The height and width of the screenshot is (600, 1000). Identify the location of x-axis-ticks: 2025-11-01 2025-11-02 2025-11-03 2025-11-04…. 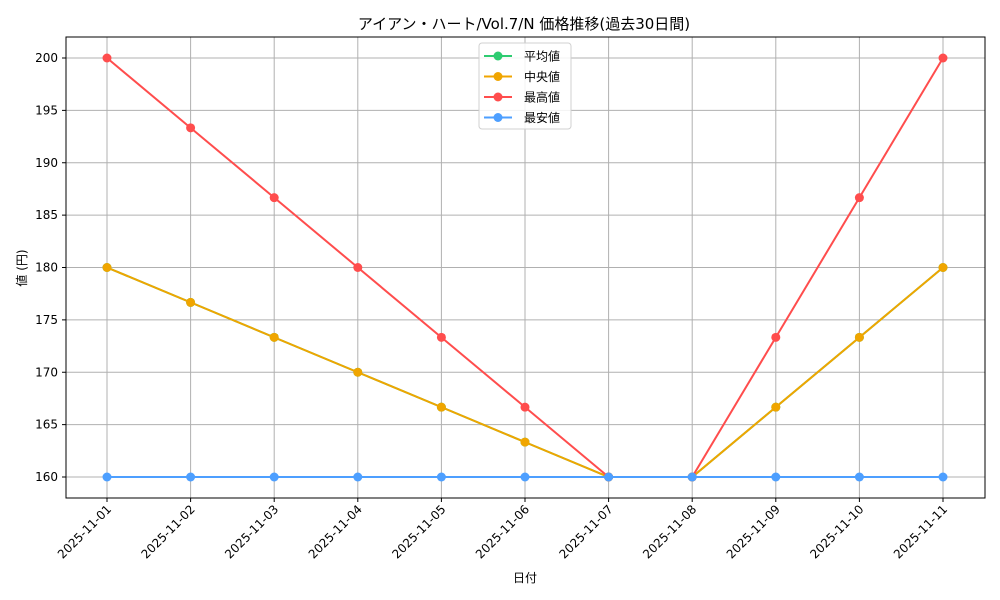
(502, 529).